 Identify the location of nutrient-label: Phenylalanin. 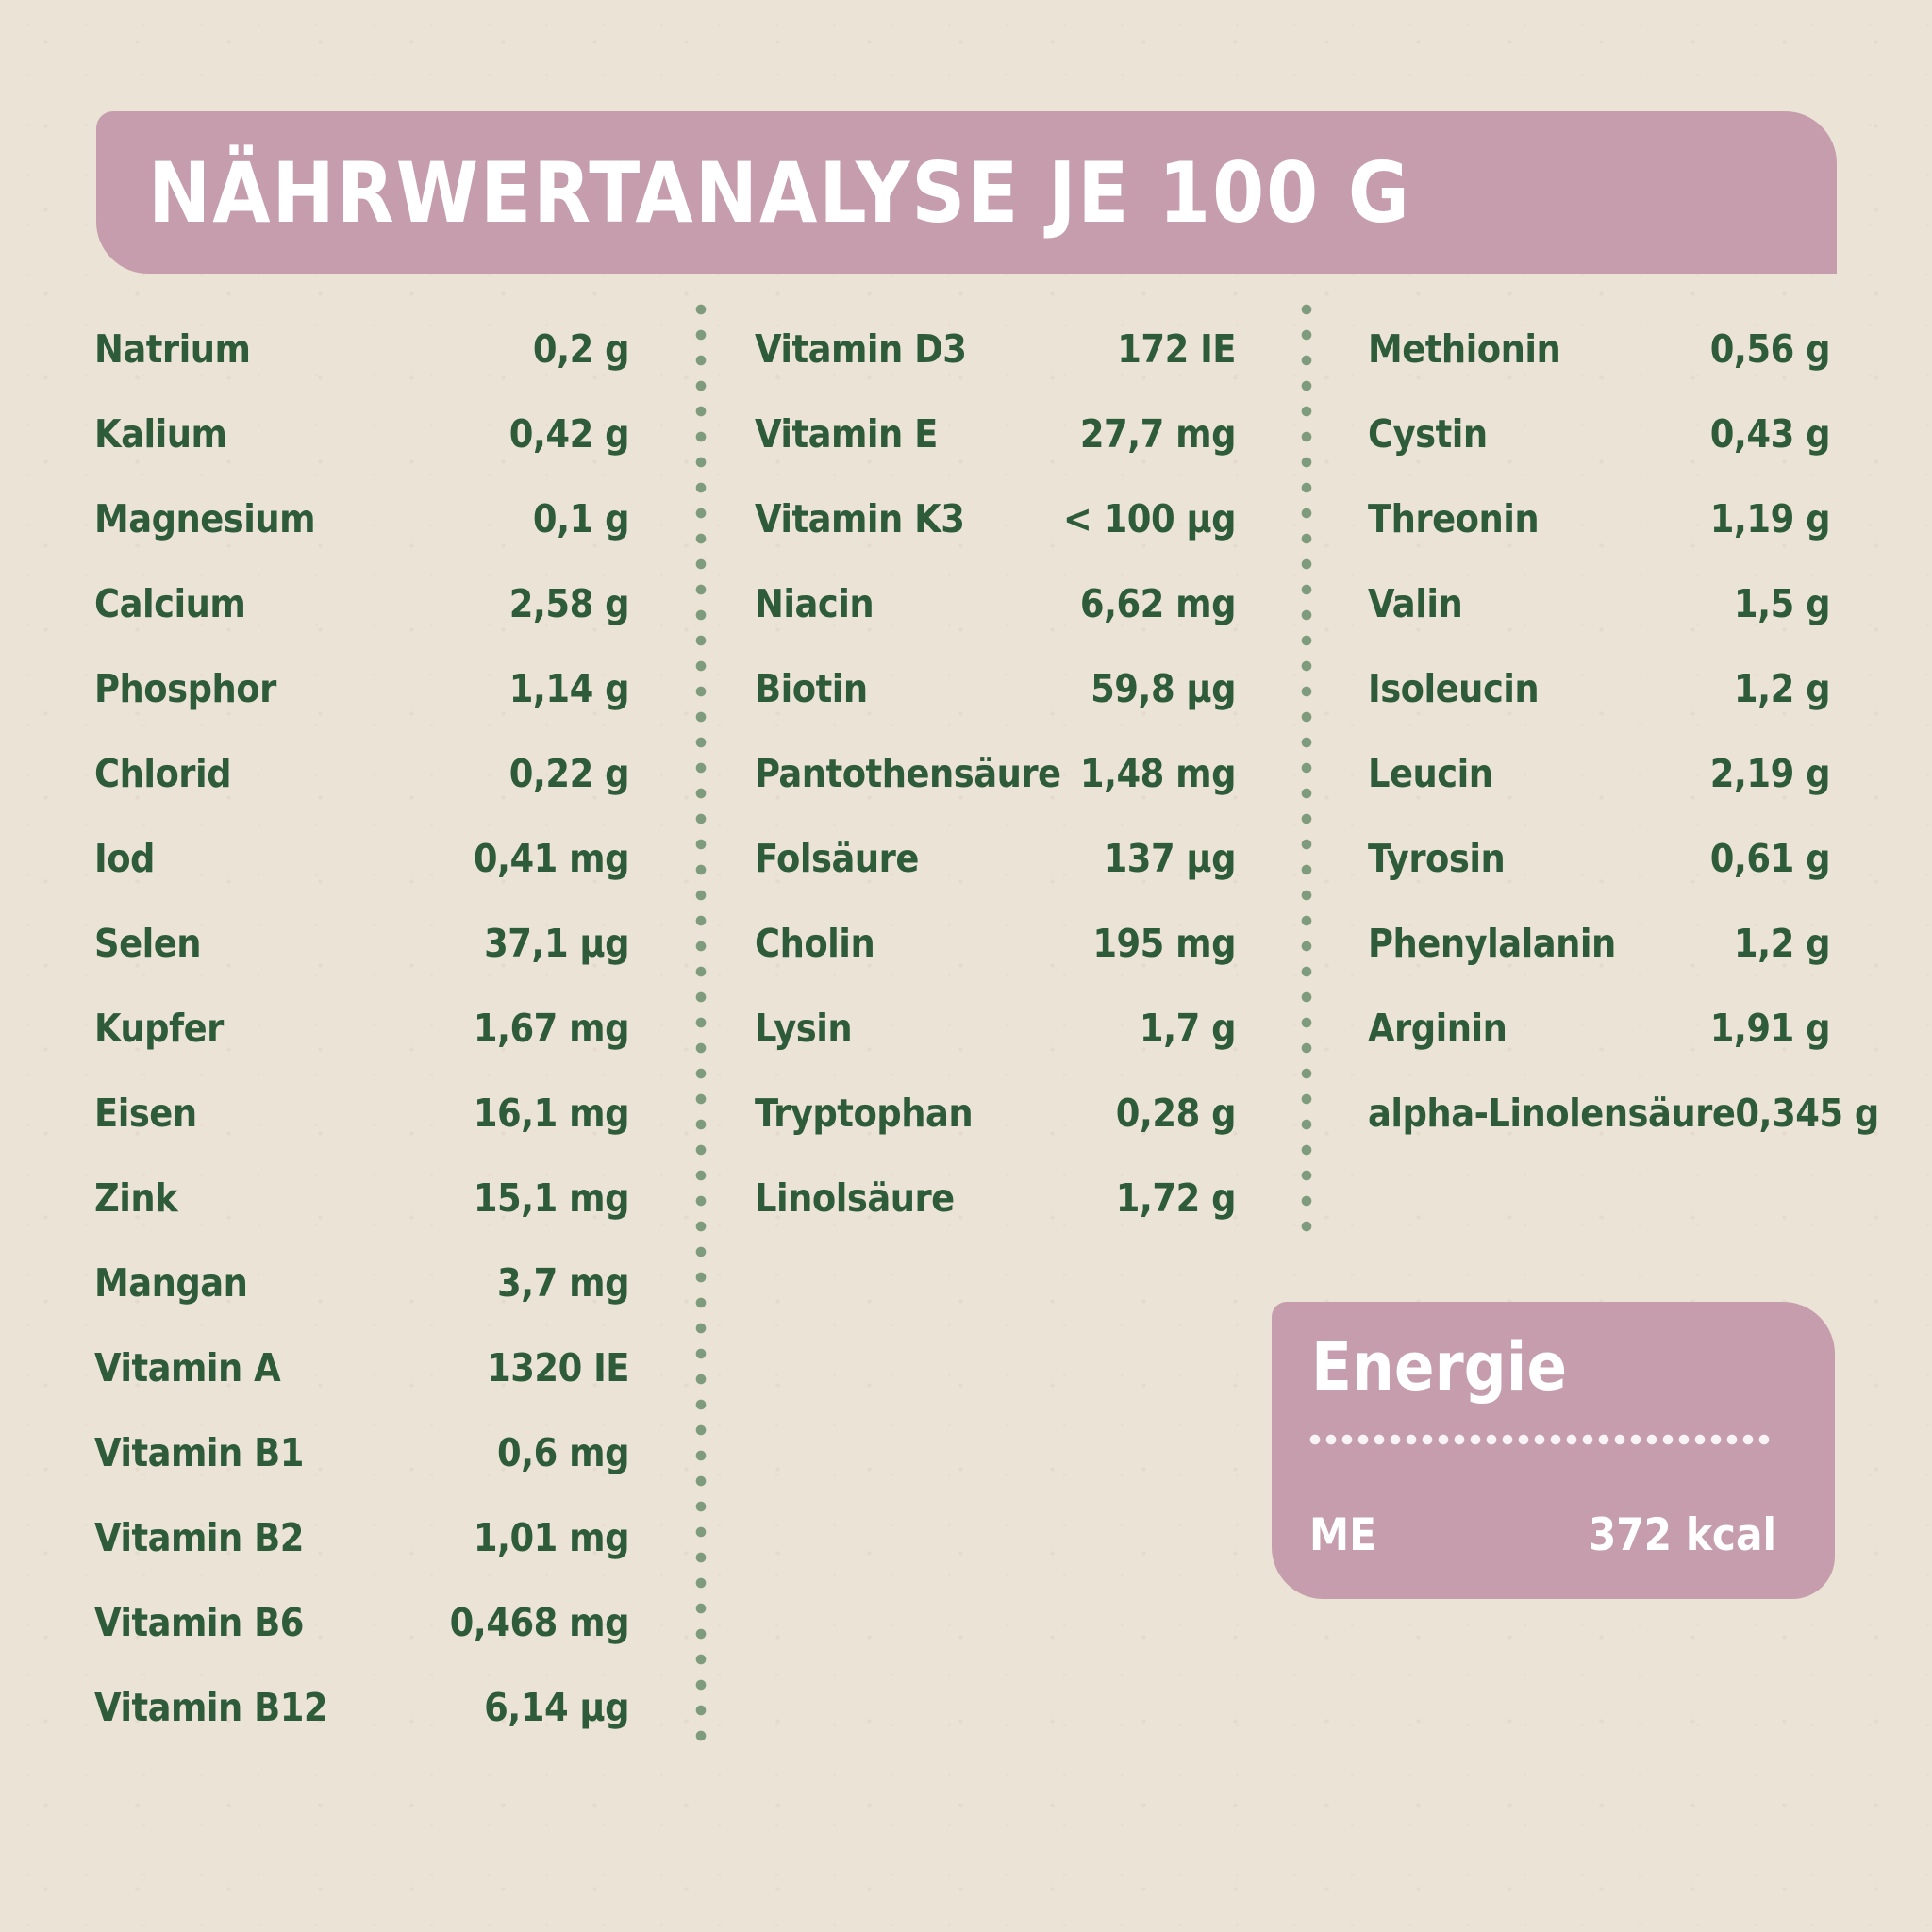
(1492, 943).